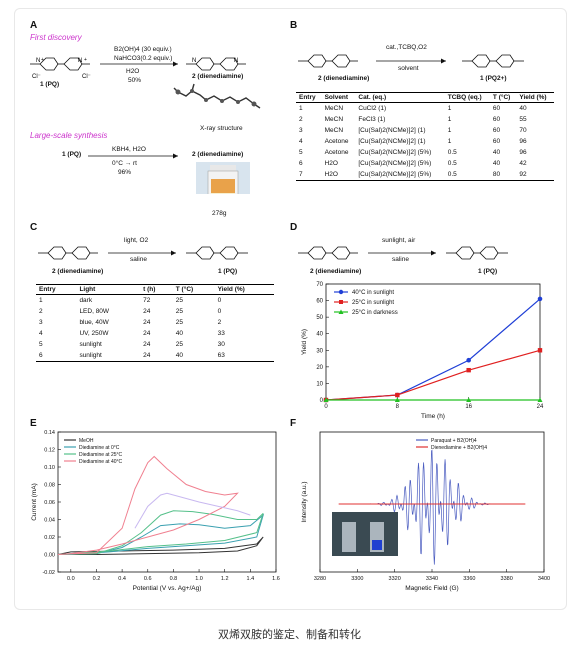 The image size is (579, 651). I want to click on table-cell: 30, so click(221, 344).